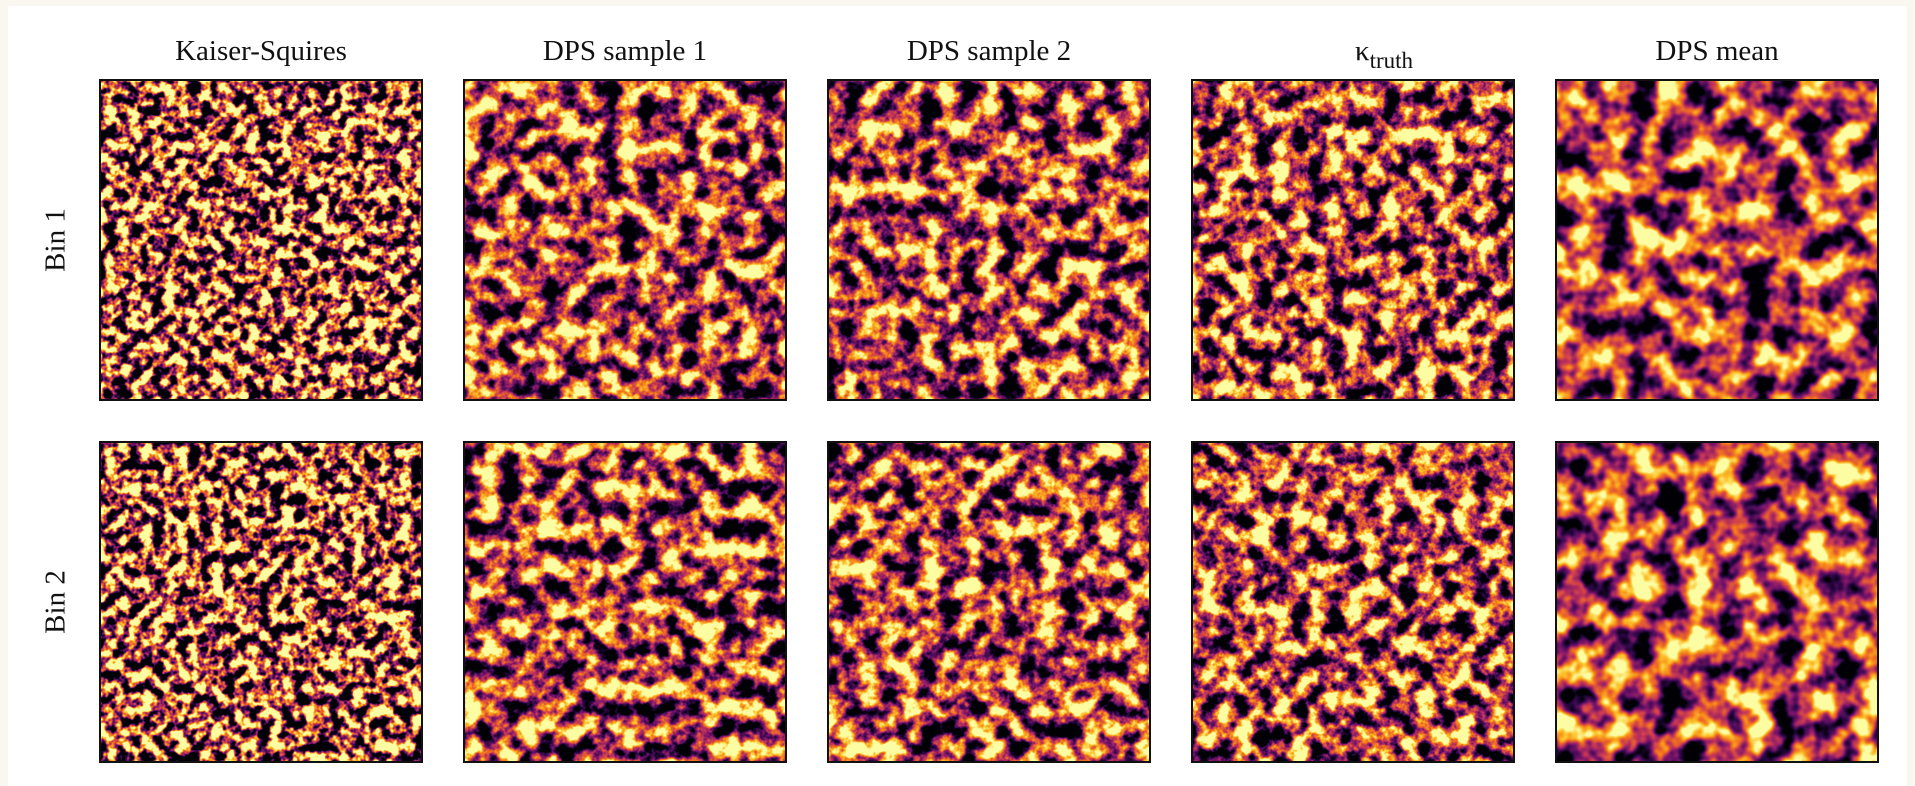 This screenshot has height=786, width=1915. Describe the element at coordinates (56, 240) in the screenshot. I see `row-label: Bin 1` at that location.